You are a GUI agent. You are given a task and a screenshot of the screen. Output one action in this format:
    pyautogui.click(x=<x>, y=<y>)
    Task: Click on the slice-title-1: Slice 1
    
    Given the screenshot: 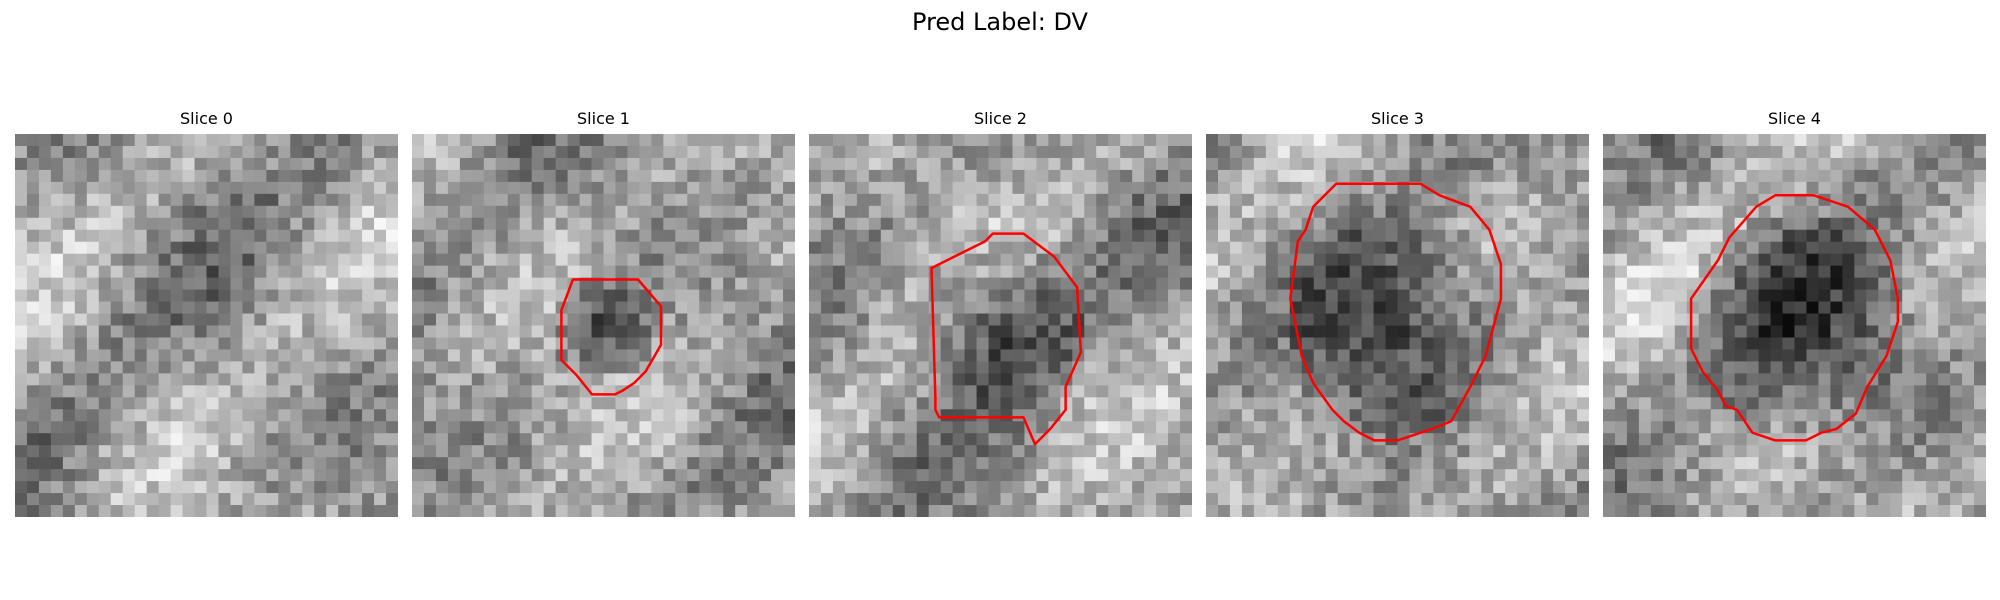 What is the action you would take?
    pyautogui.click(x=603, y=118)
    